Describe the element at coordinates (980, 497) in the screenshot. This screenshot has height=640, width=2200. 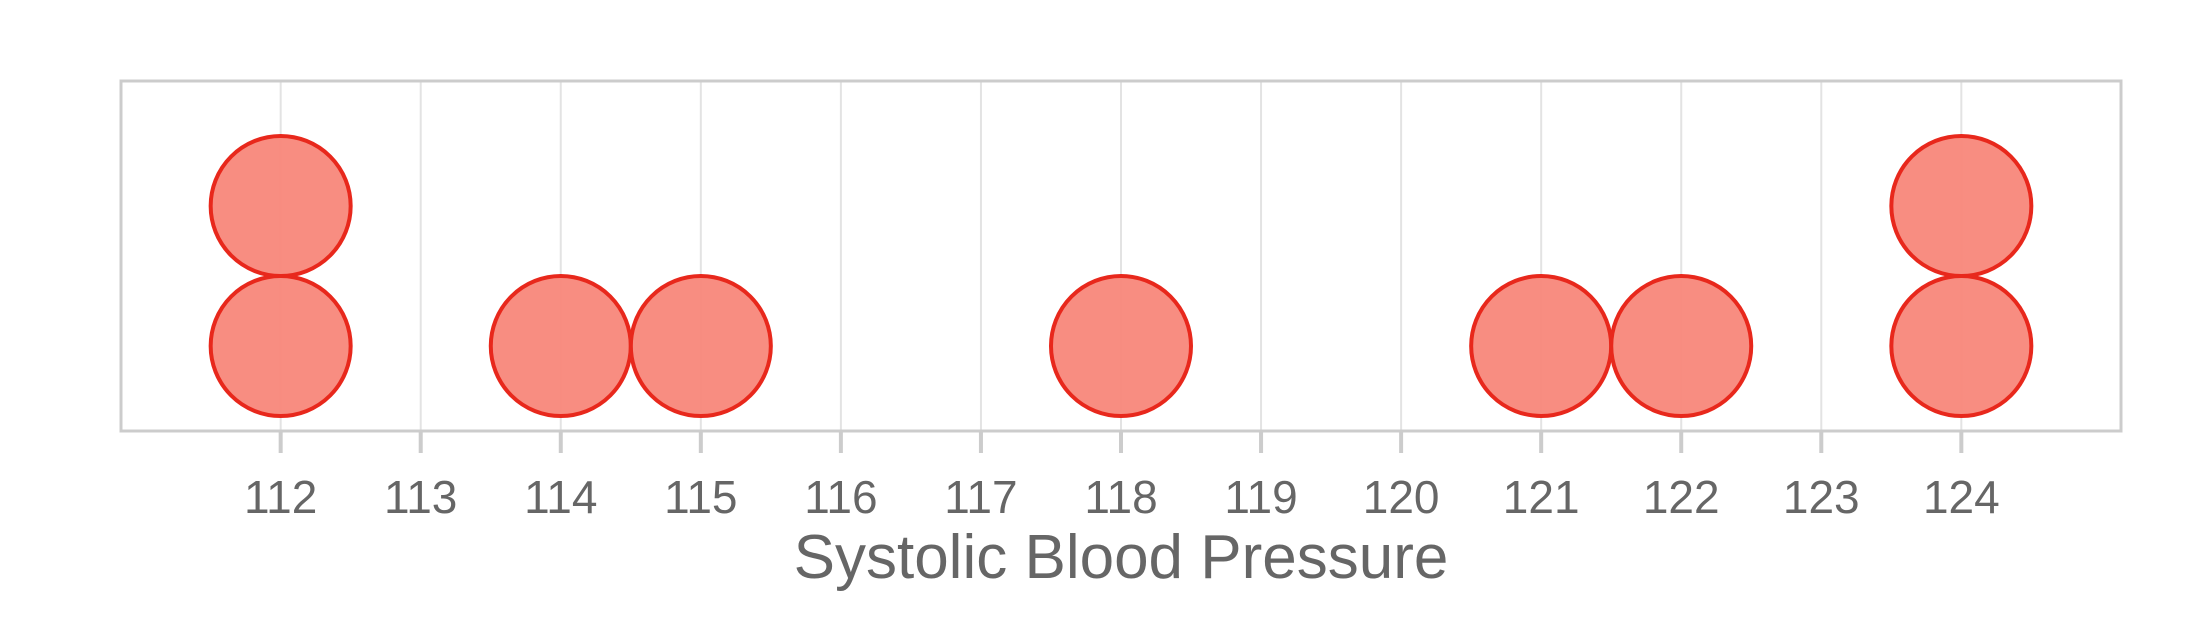
I see `x-tick-label-117: 117` at that location.